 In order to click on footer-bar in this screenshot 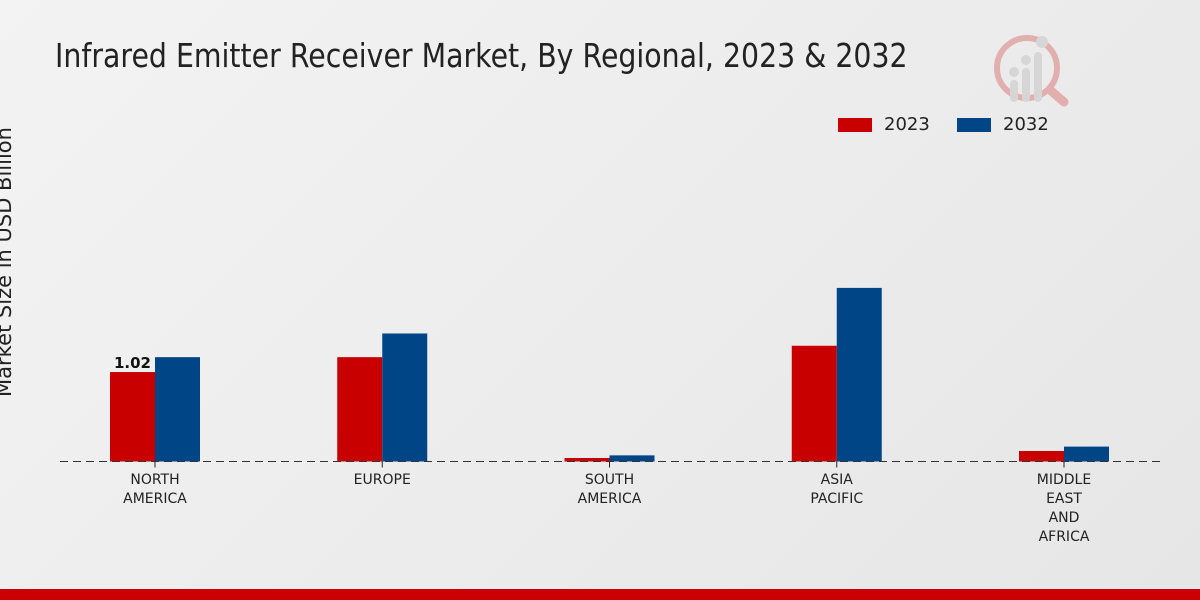, I will do `click(600, 594)`.